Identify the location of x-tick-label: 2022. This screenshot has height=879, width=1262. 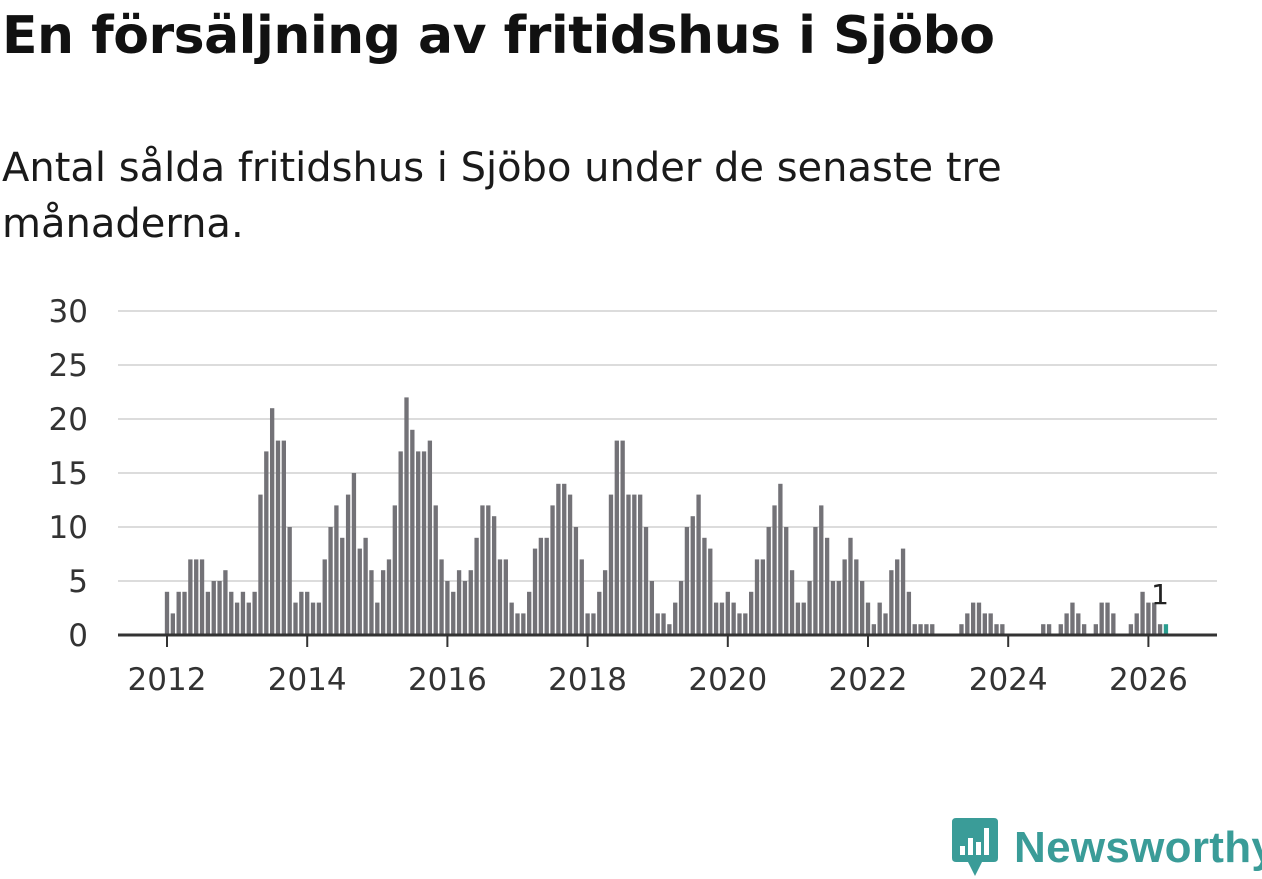
(868, 680).